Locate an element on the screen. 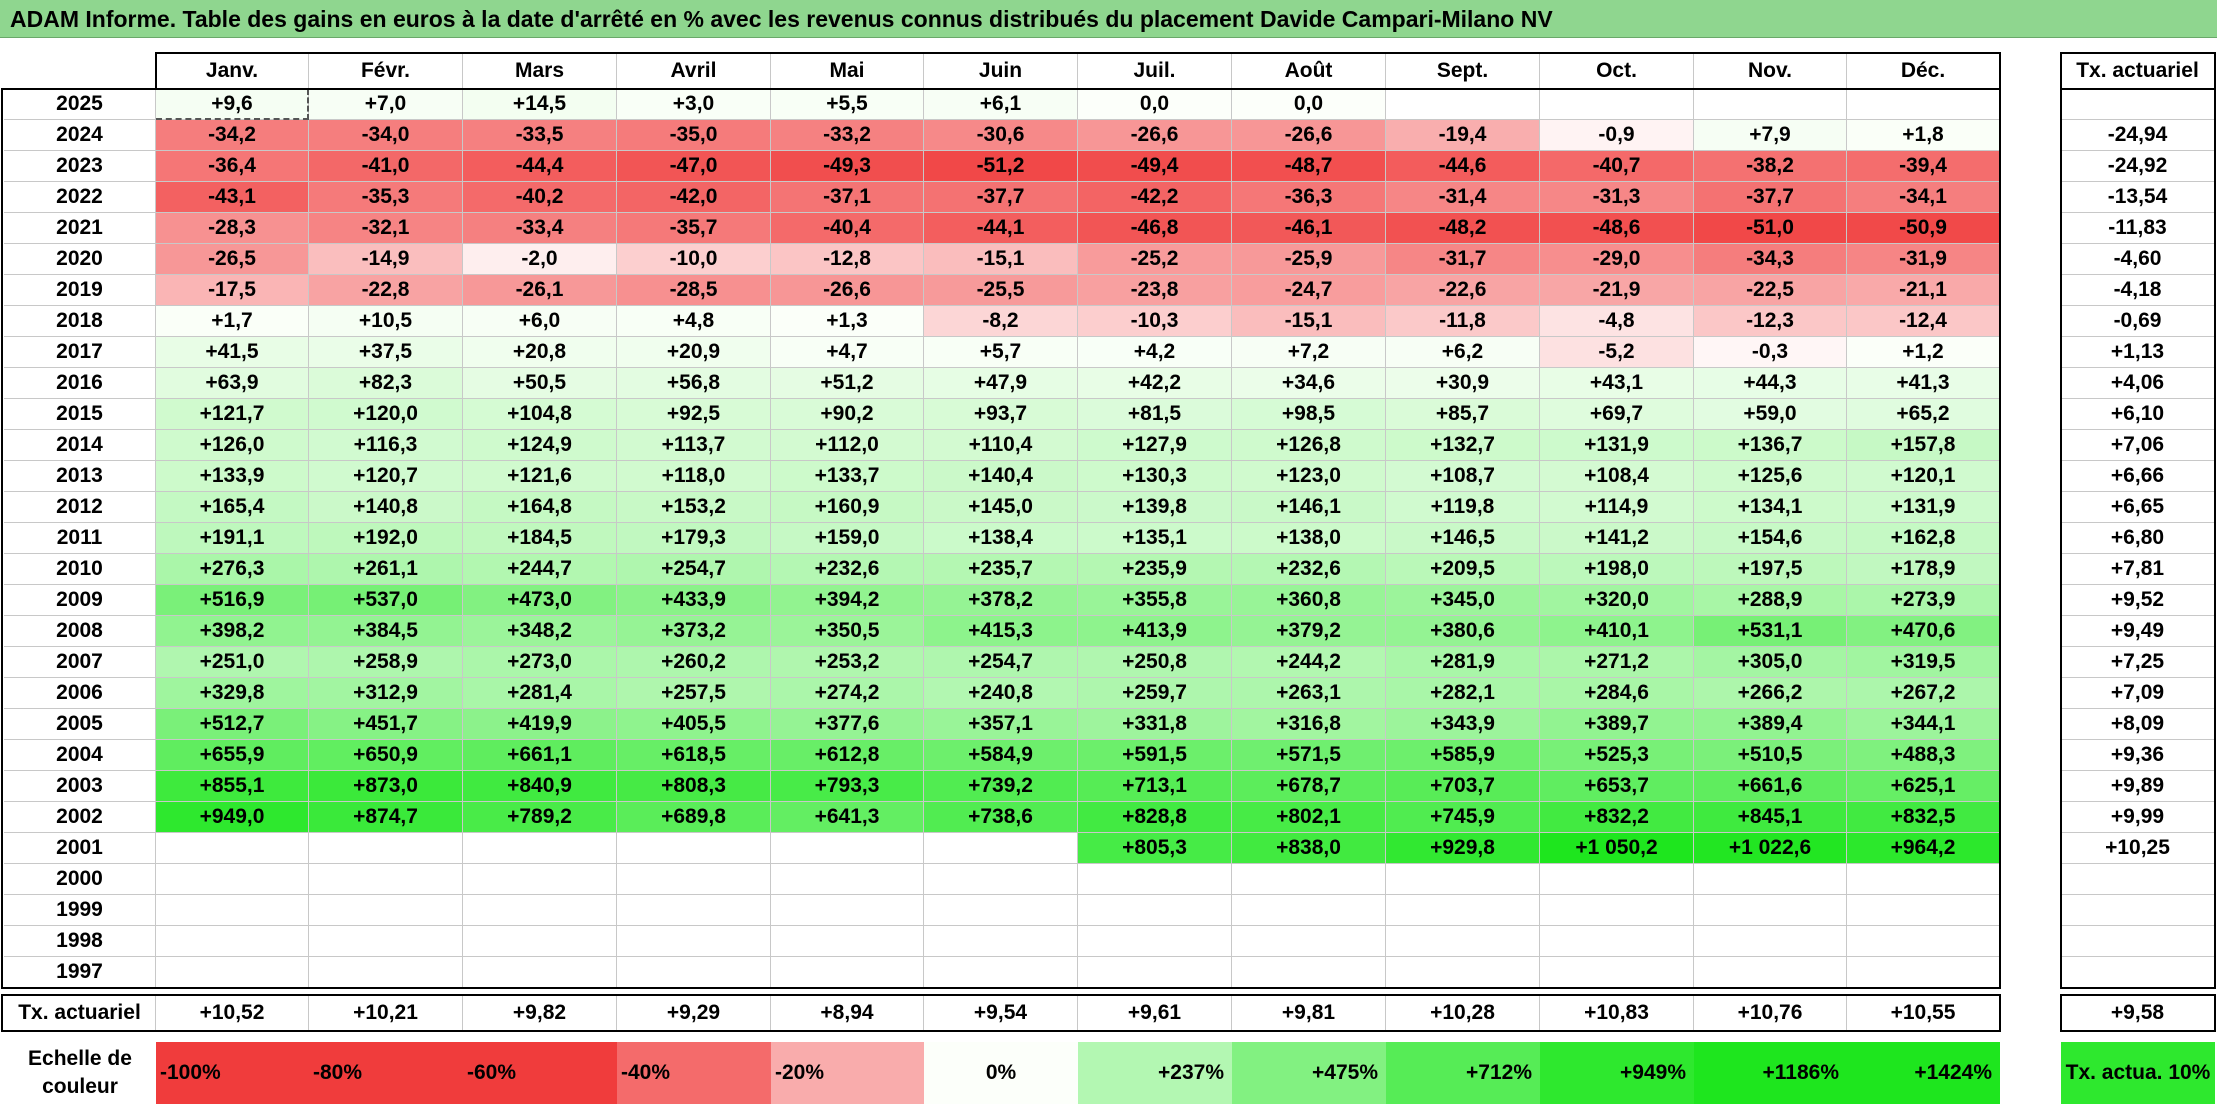  footer-rate-cell: +10,76 is located at coordinates (1770, 1013).